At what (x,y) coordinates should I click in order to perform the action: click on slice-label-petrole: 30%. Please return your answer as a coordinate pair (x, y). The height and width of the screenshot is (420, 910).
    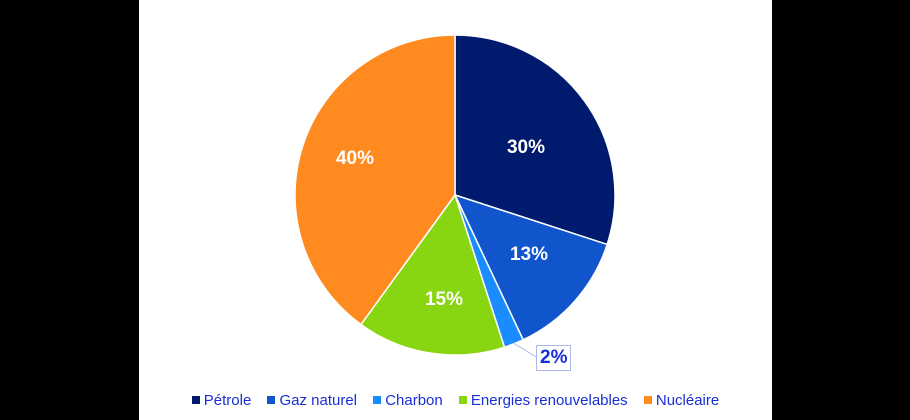
    Looking at the image, I should click on (526, 147).